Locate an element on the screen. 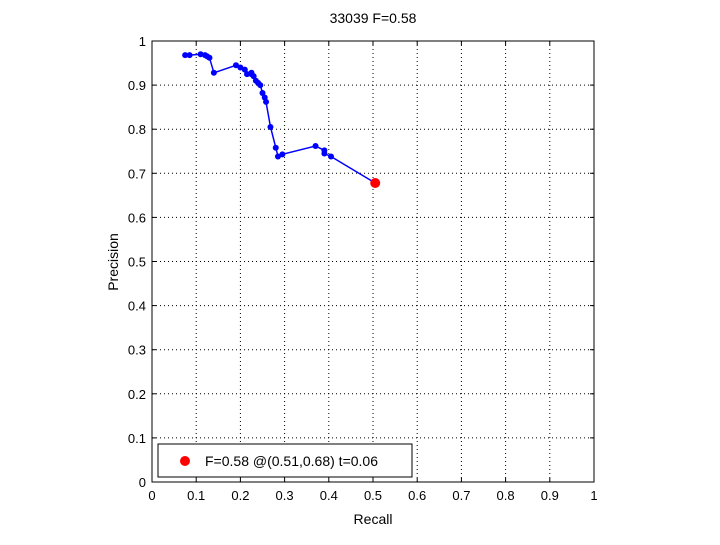 The height and width of the screenshot is (545, 720). x-tick-label: 0.2 is located at coordinates (240, 495).